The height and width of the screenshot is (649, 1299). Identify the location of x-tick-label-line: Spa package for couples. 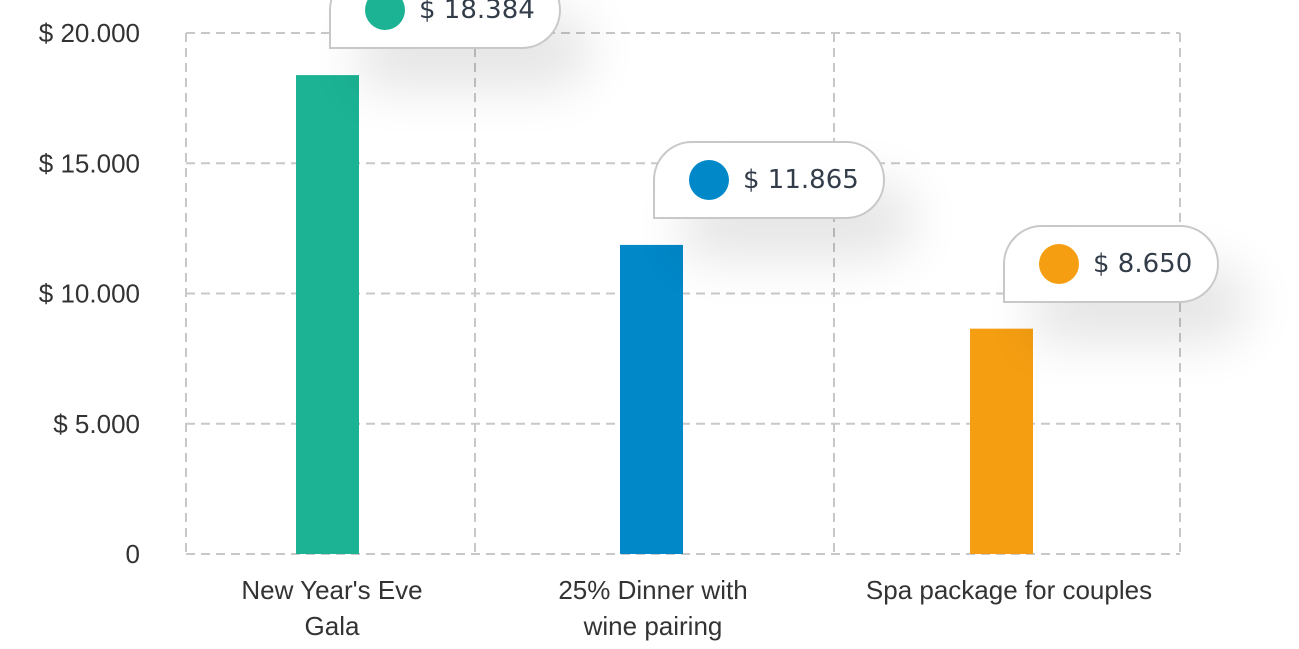
(1009, 590).